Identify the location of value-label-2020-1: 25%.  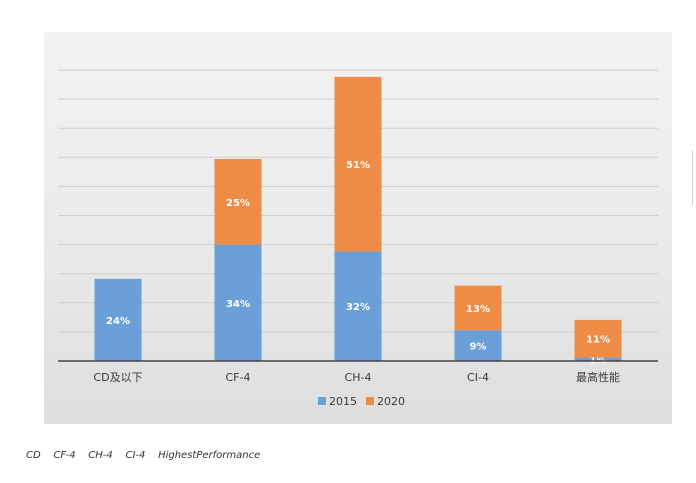
(238, 203).